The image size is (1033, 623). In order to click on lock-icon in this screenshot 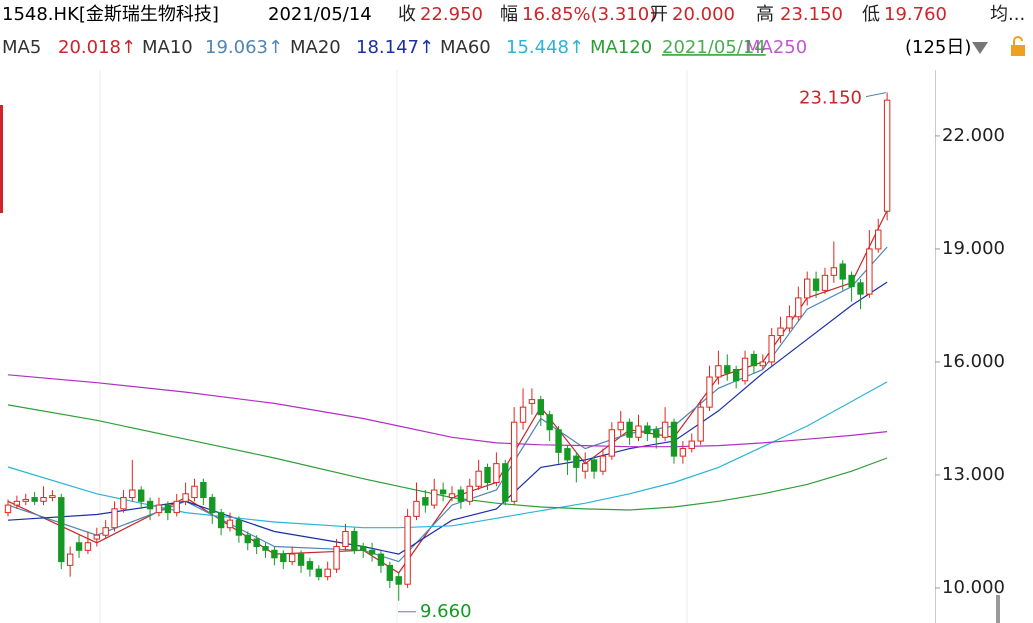, I will do `click(1018, 46)`.